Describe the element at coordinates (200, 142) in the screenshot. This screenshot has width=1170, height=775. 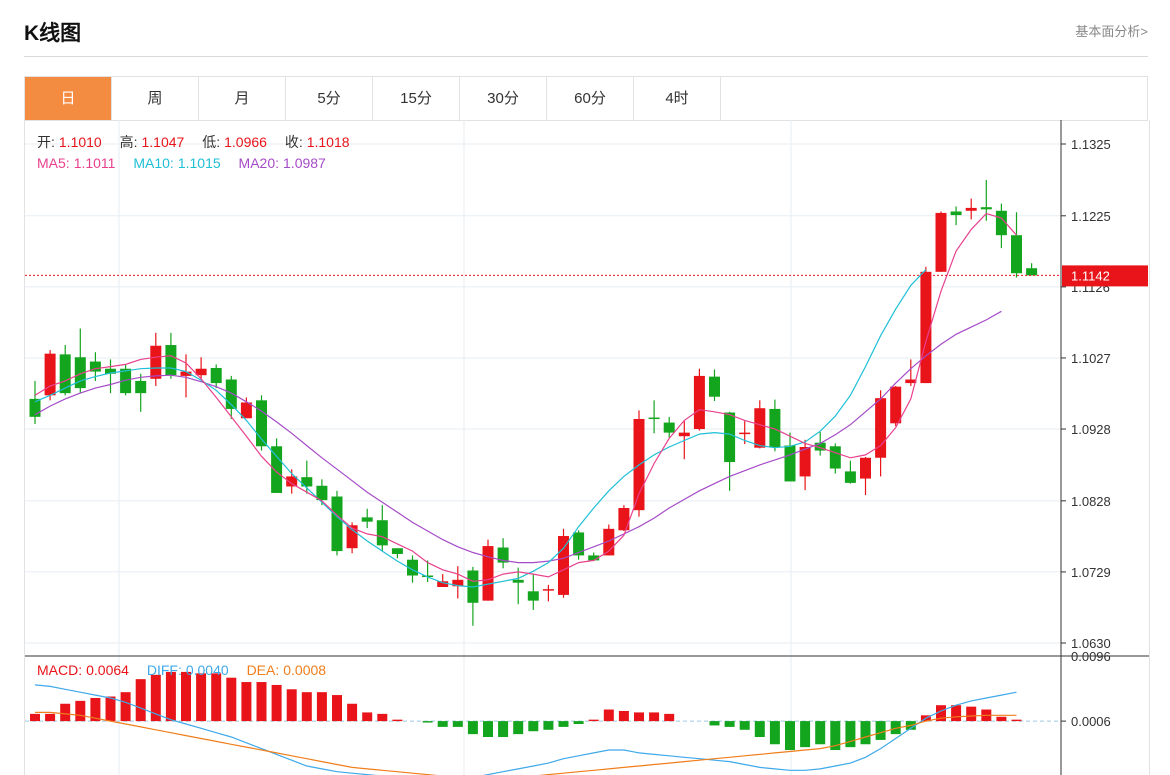
I see `ohlc-legend: 开: 1.1010 高: 1.1047 低: 1.0966 收: 1.1018` at that location.